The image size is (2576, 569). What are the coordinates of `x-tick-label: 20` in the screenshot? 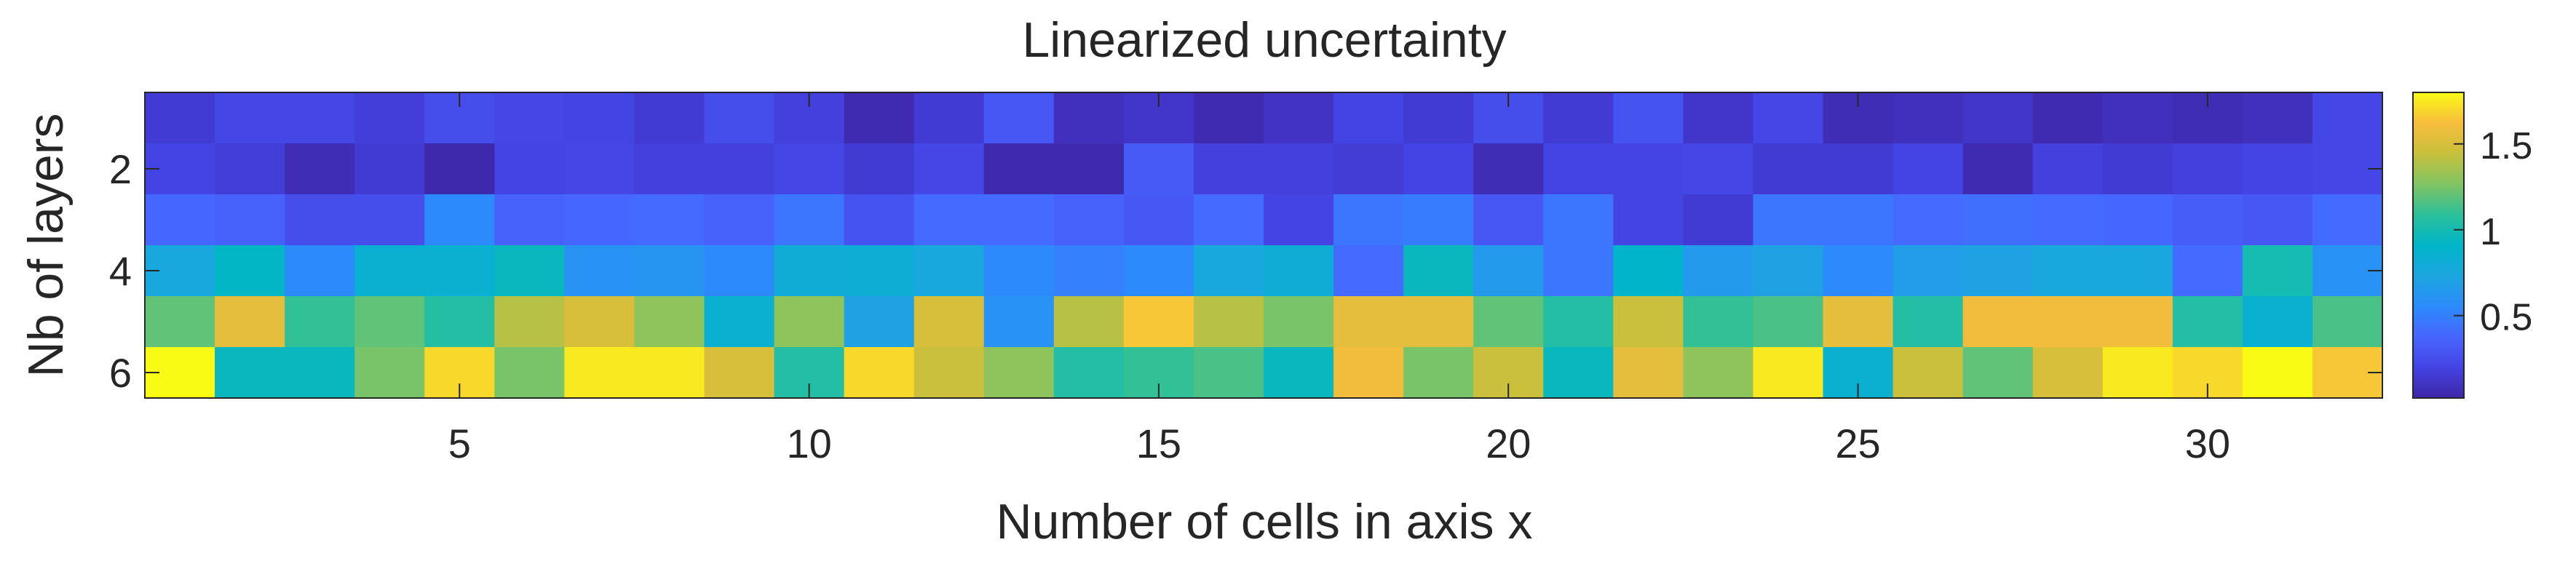 It's located at (1508, 443).